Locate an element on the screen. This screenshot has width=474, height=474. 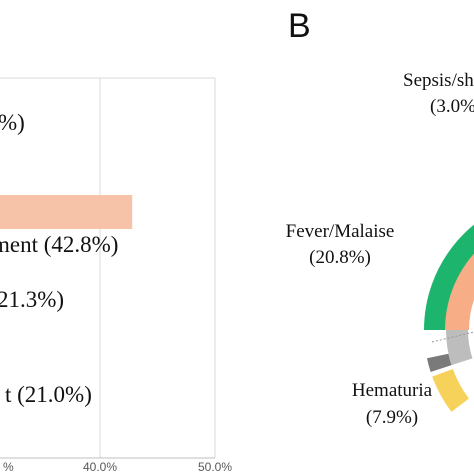
donut-outer-green-segment is located at coordinates (449, 277).